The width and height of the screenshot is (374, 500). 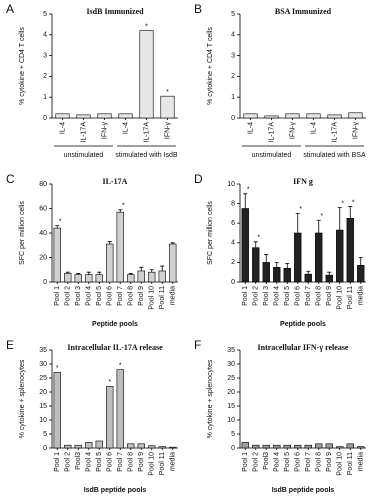 I want to click on y-tick-label: 3, so click(x=233, y=55).